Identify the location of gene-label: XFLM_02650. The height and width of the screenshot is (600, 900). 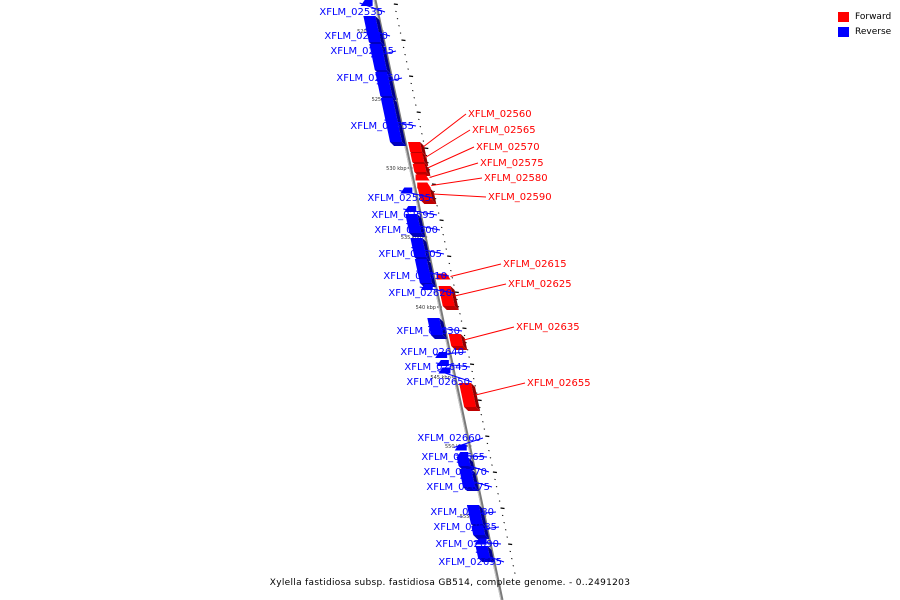
(438, 382).